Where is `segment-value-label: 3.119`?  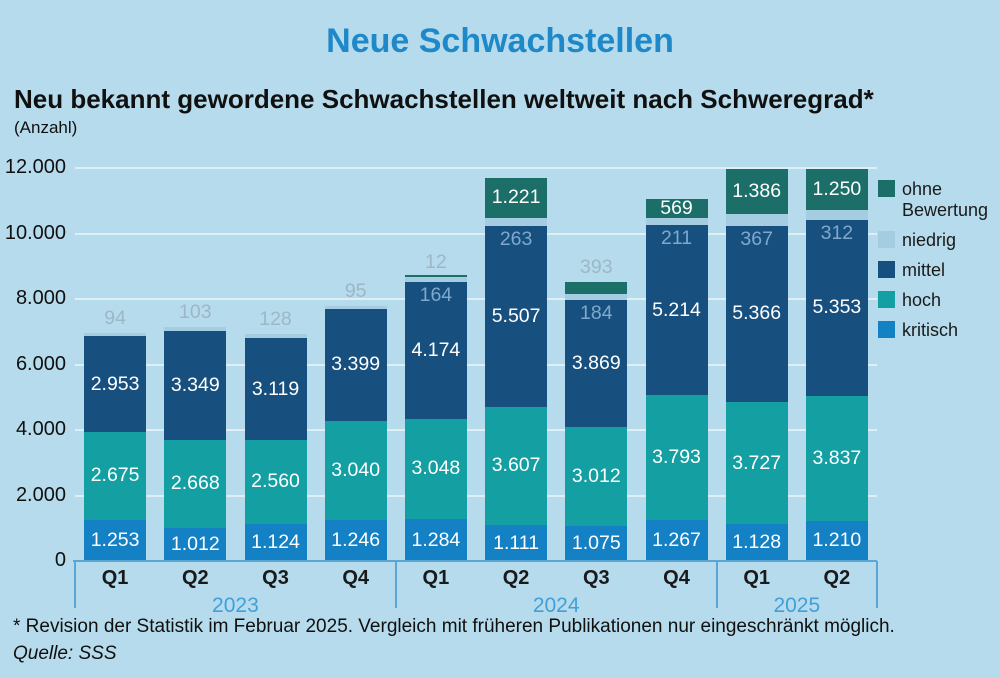
segment-value-label: 3.119 is located at coordinates (275, 389).